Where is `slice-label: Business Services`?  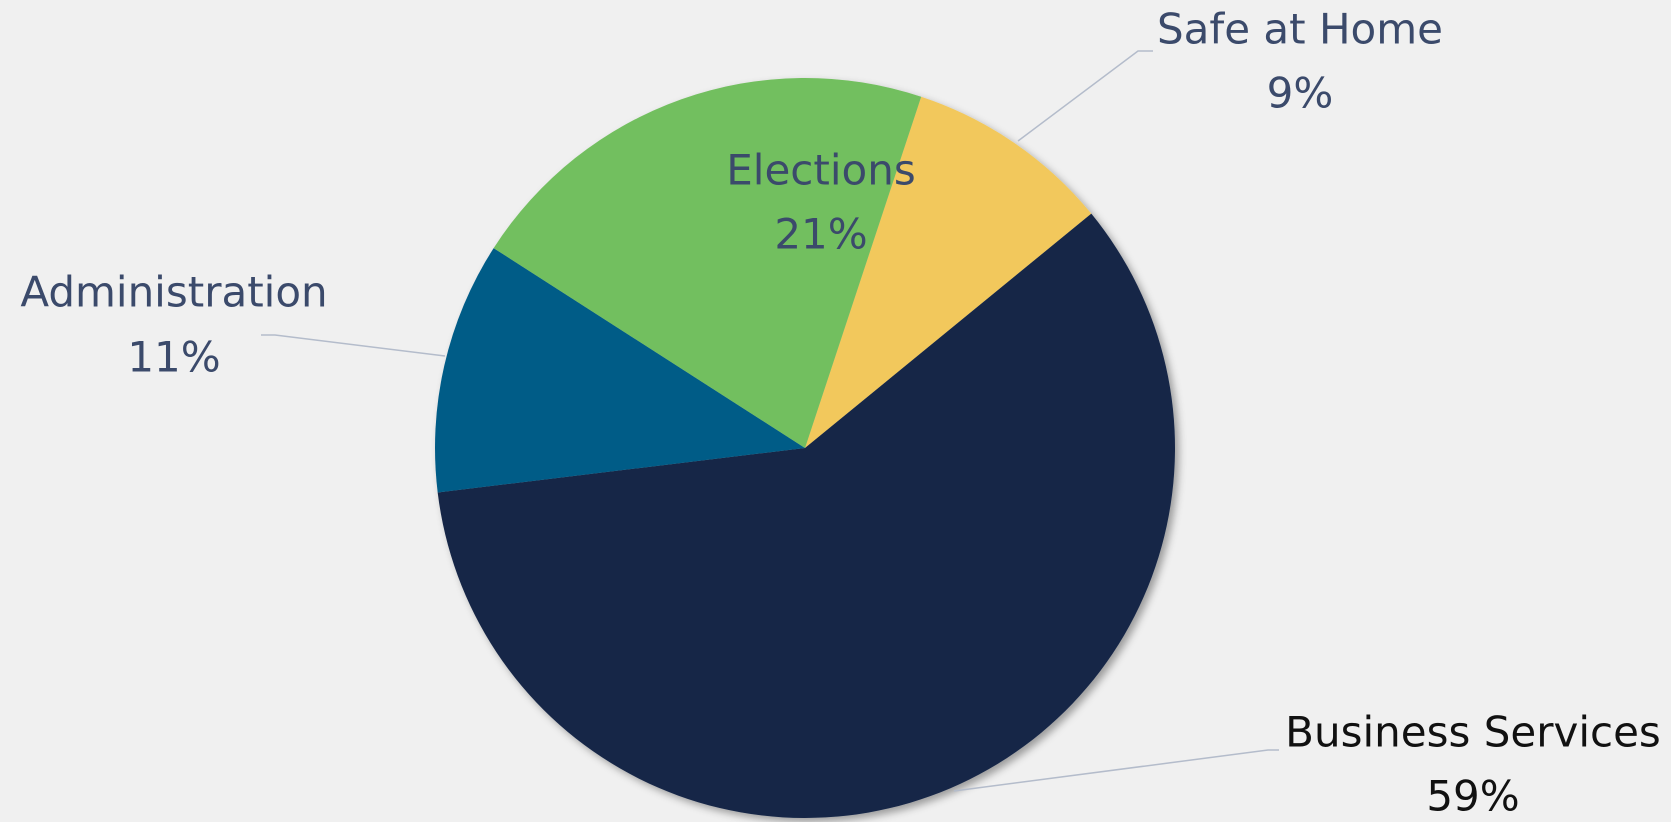
slice-label: Business Services is located at coordinates (1473, 732).